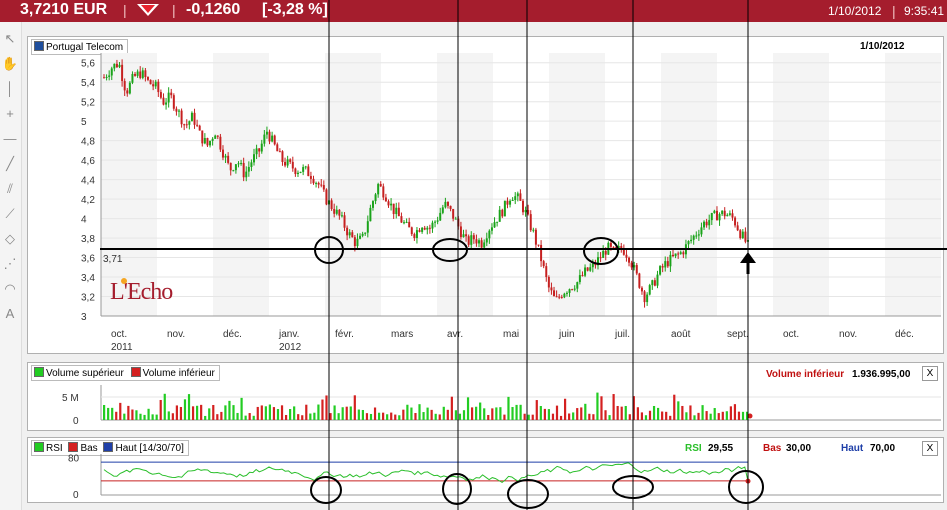 The width and height of the screenshot is (947, 510). Describe the element at coordinates (930, 373) in the screenshot. I see `close-volume-button: X` at that location.